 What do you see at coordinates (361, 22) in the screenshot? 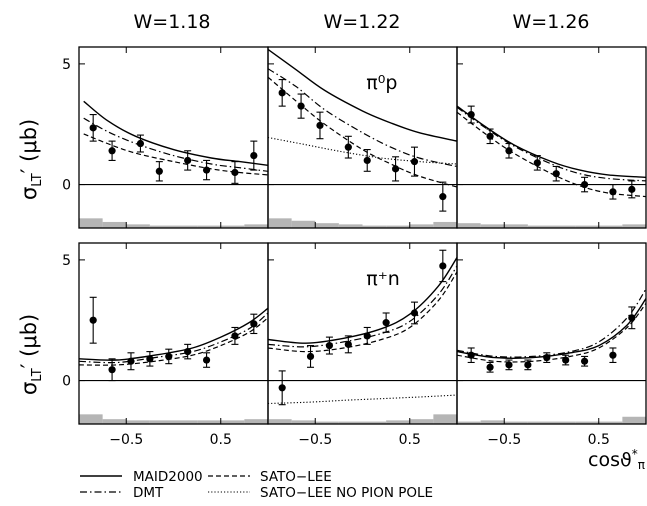
I see `column-title: W=1.22` at bounding box center [361, 22].